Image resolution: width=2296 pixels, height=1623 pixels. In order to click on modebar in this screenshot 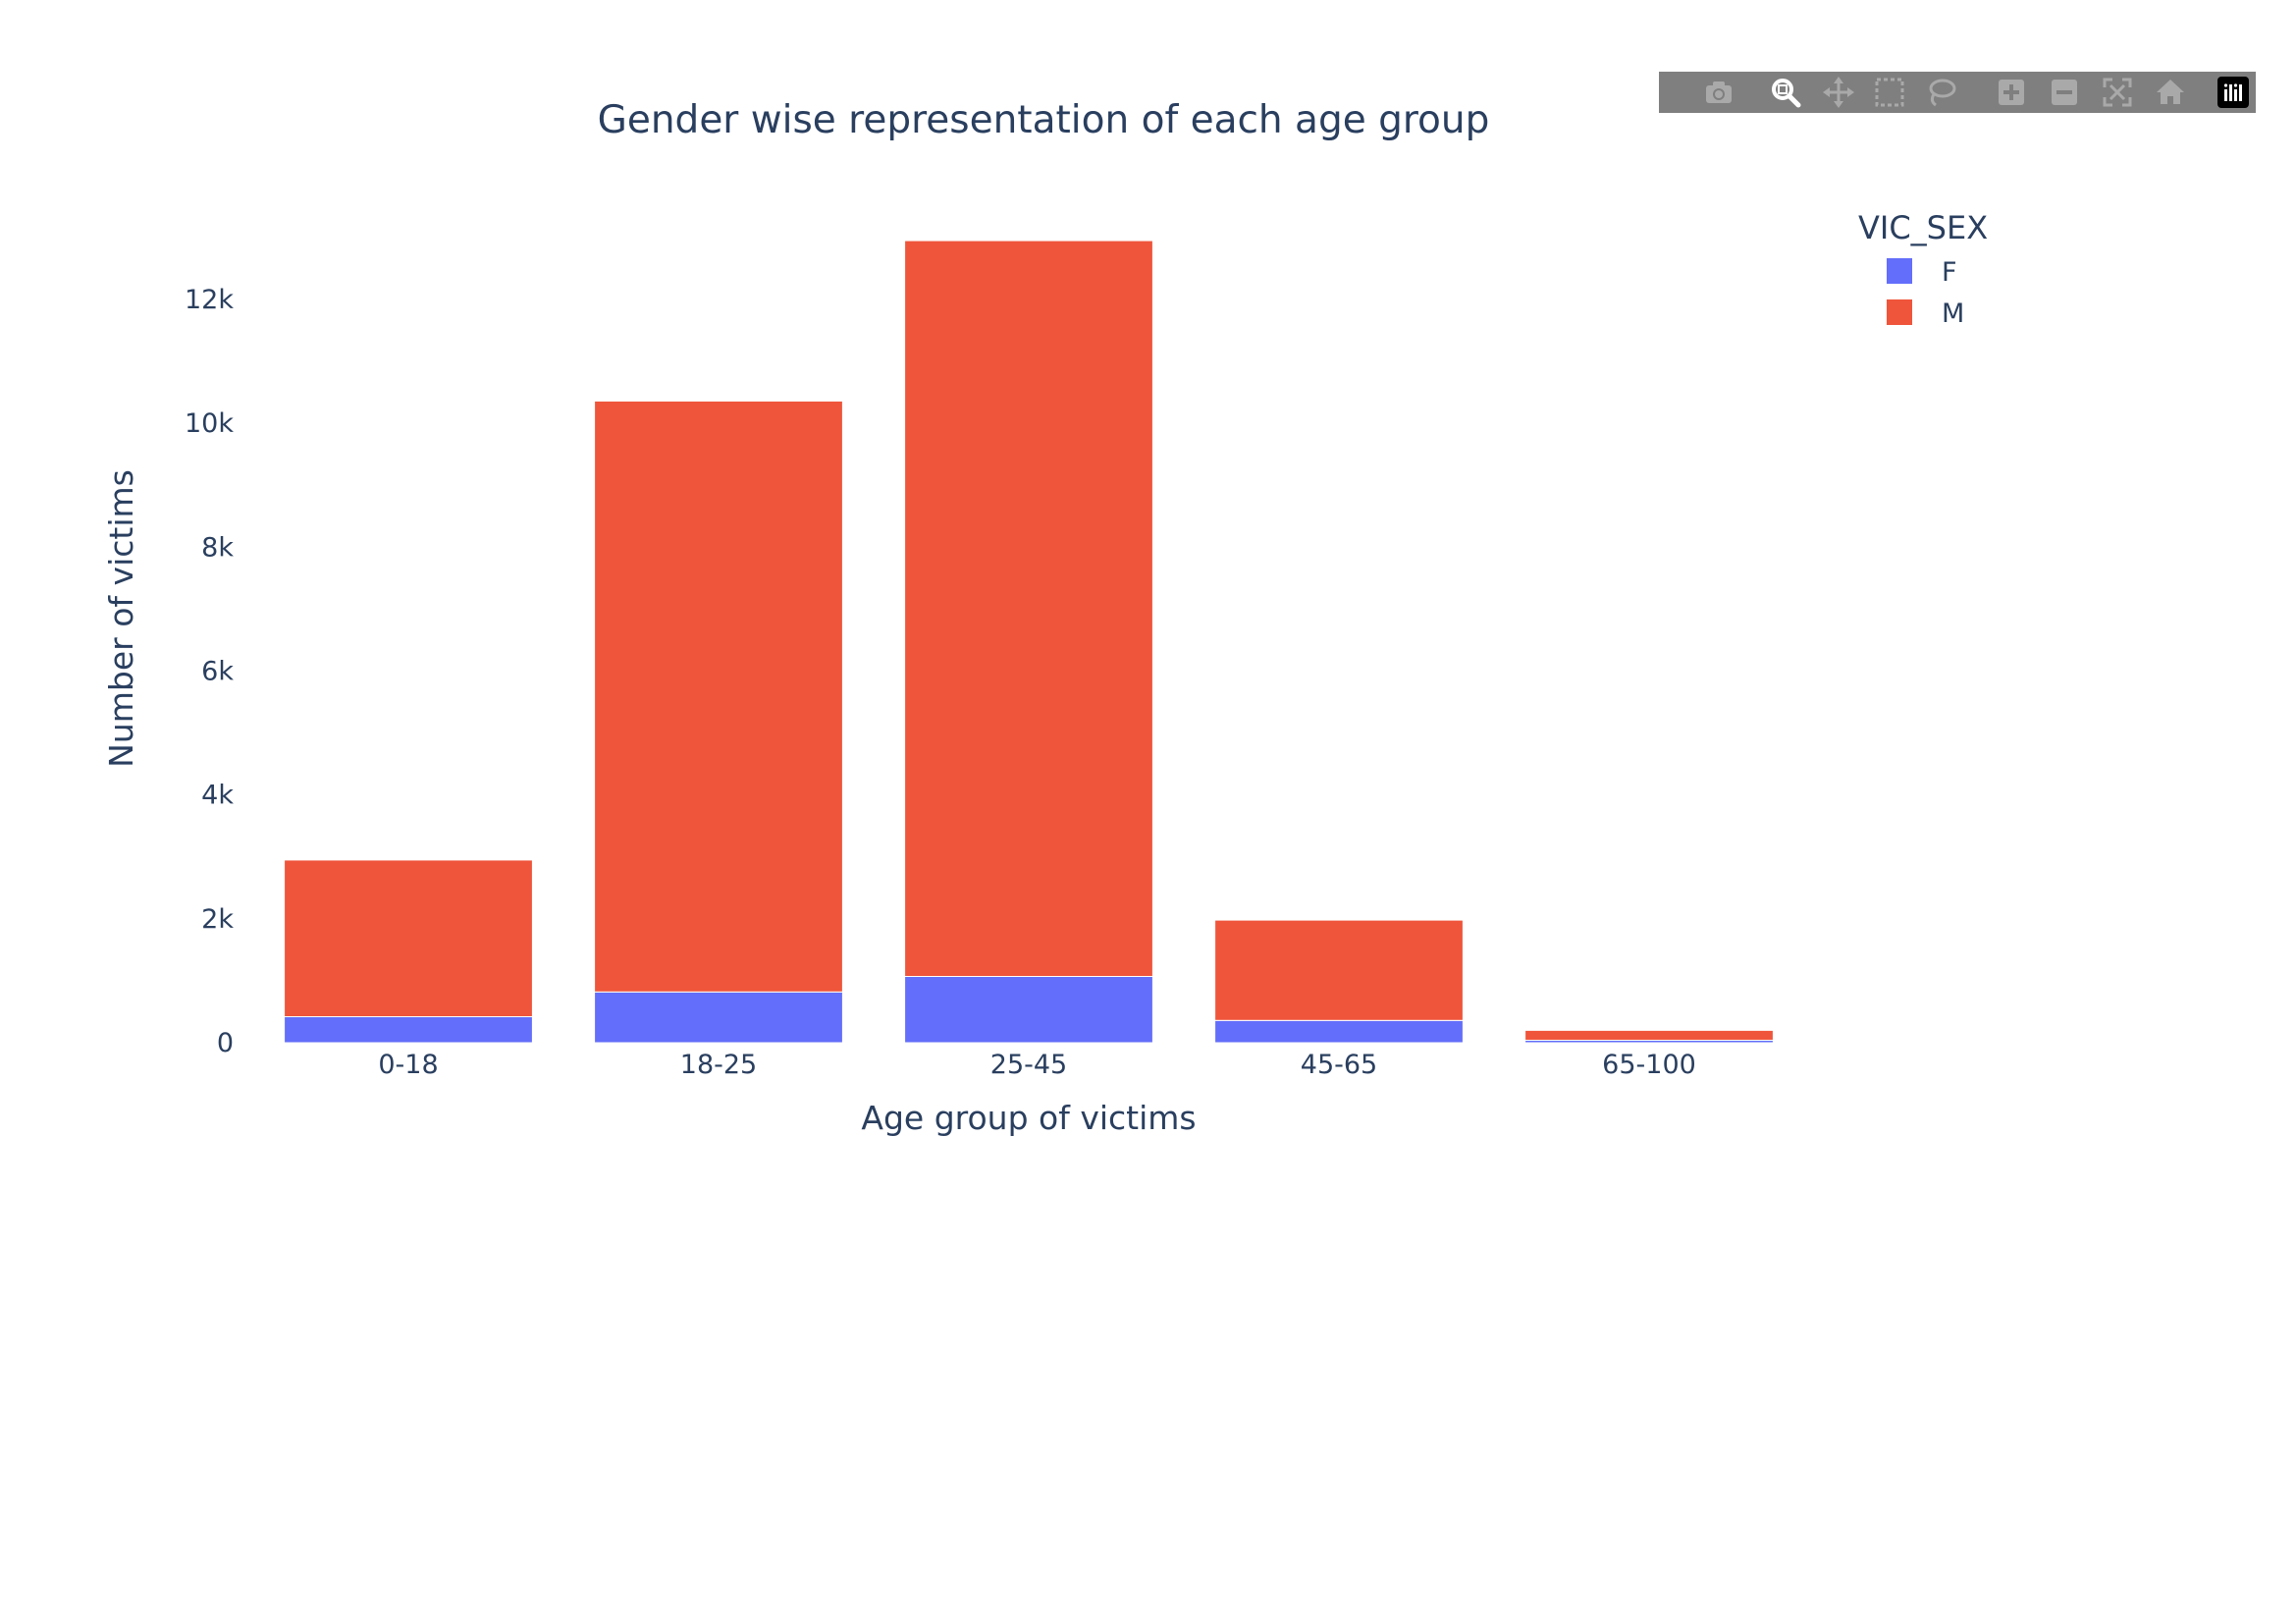, I will do `click(1957, 92)`.